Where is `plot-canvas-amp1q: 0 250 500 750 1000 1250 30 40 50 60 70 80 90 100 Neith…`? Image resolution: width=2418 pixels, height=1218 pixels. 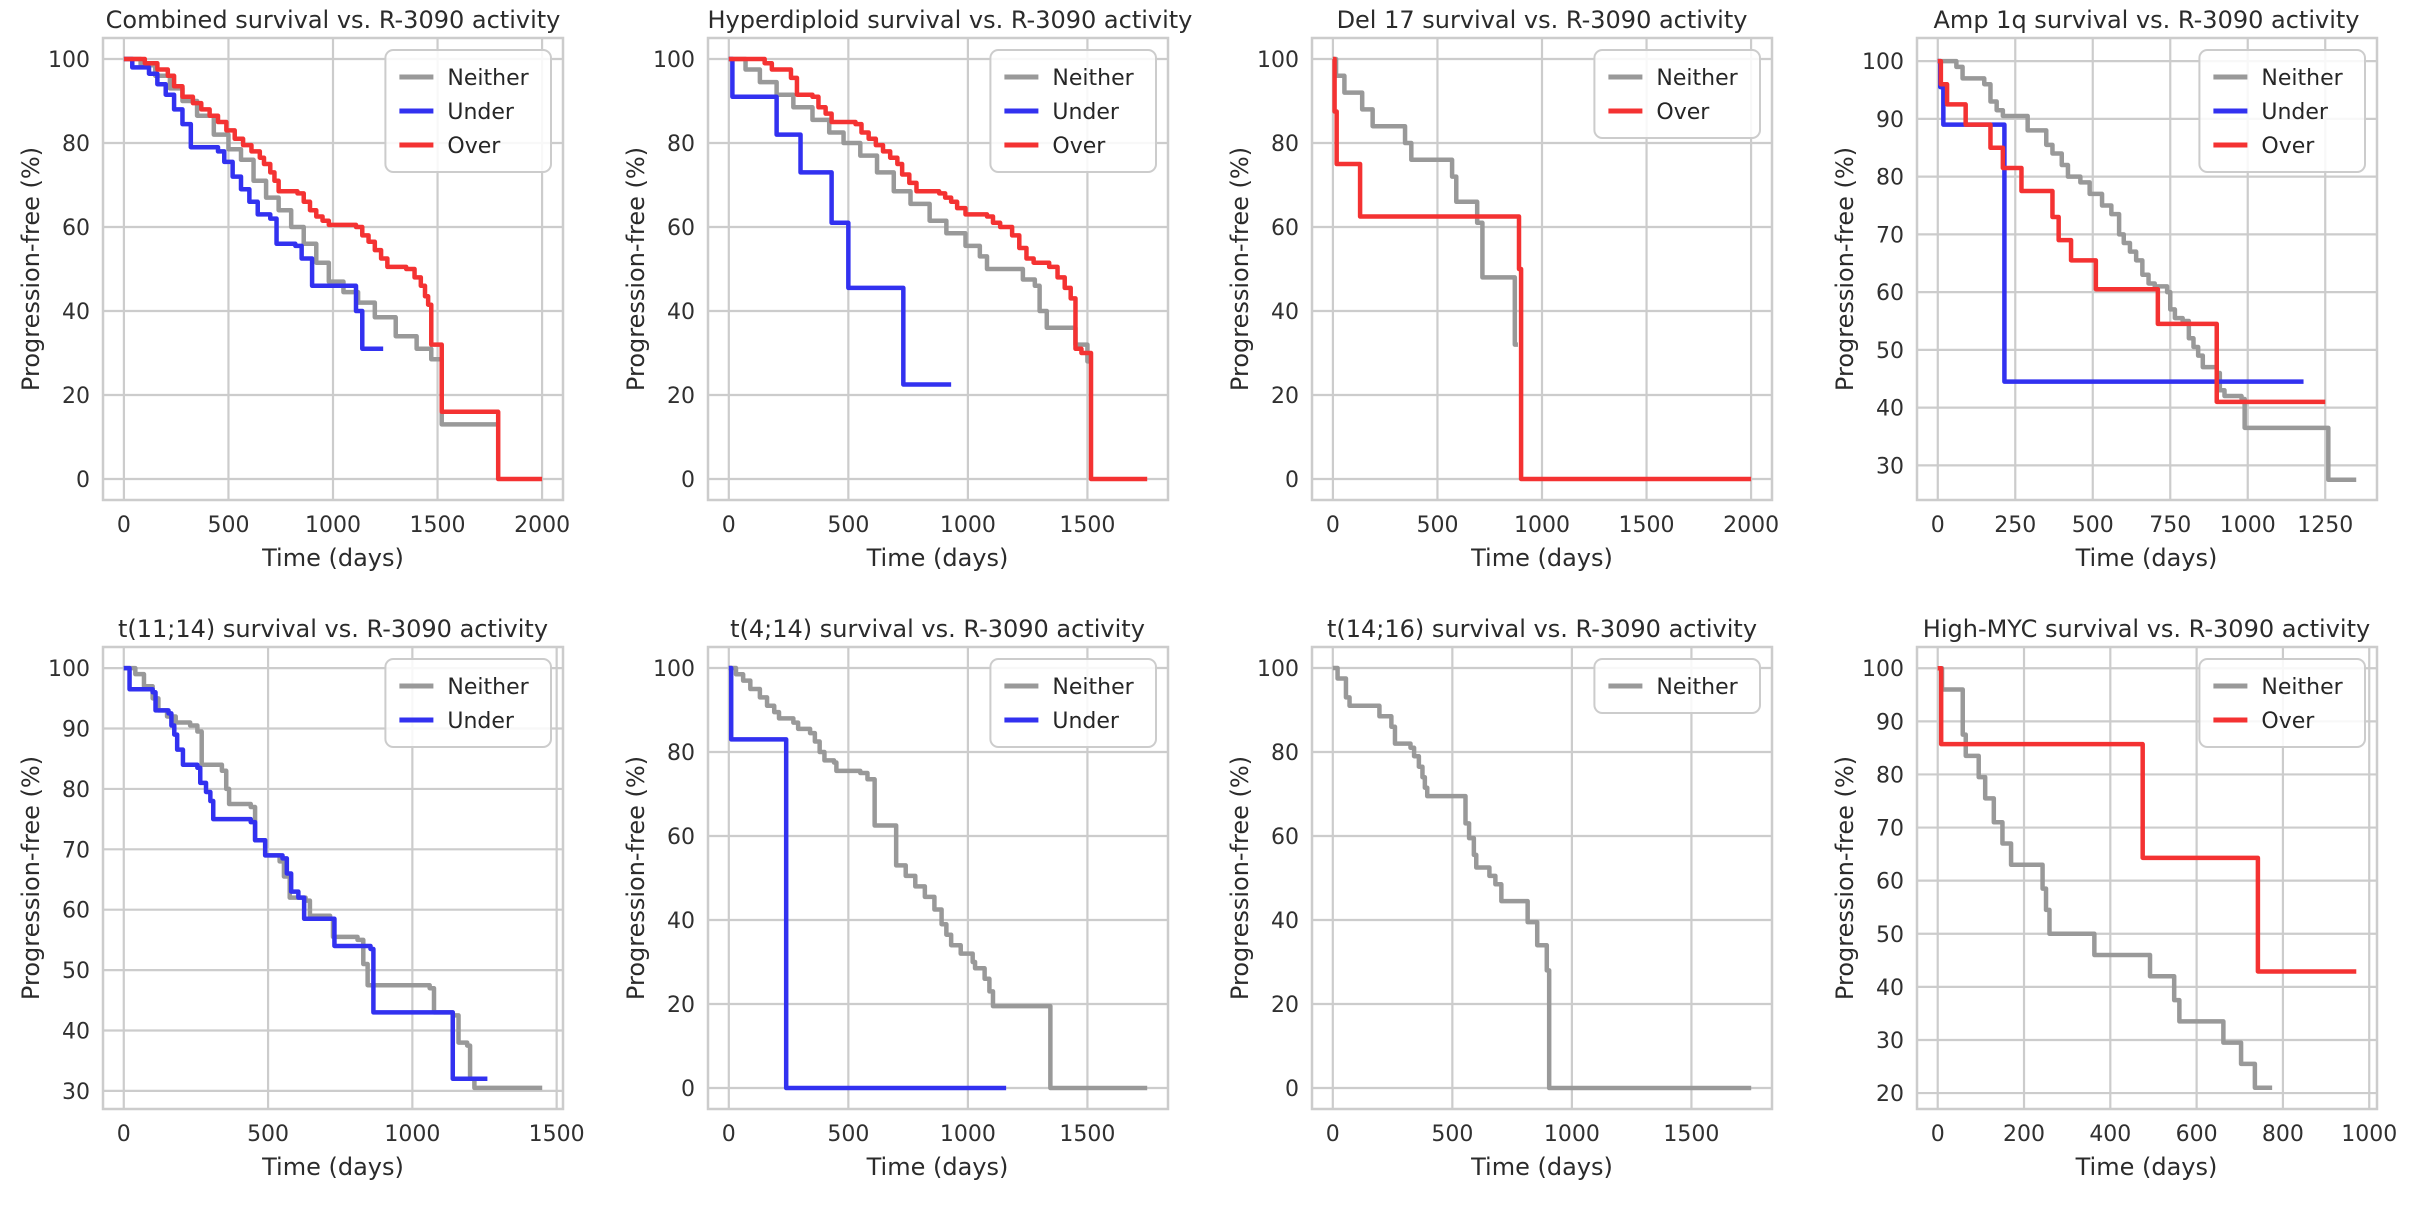 plot-canvas-amp1q: 0 250 500 750 1000 1250 30 40 50 60 70 80 90 100 Neith… is located at coordinates (2120, 287).